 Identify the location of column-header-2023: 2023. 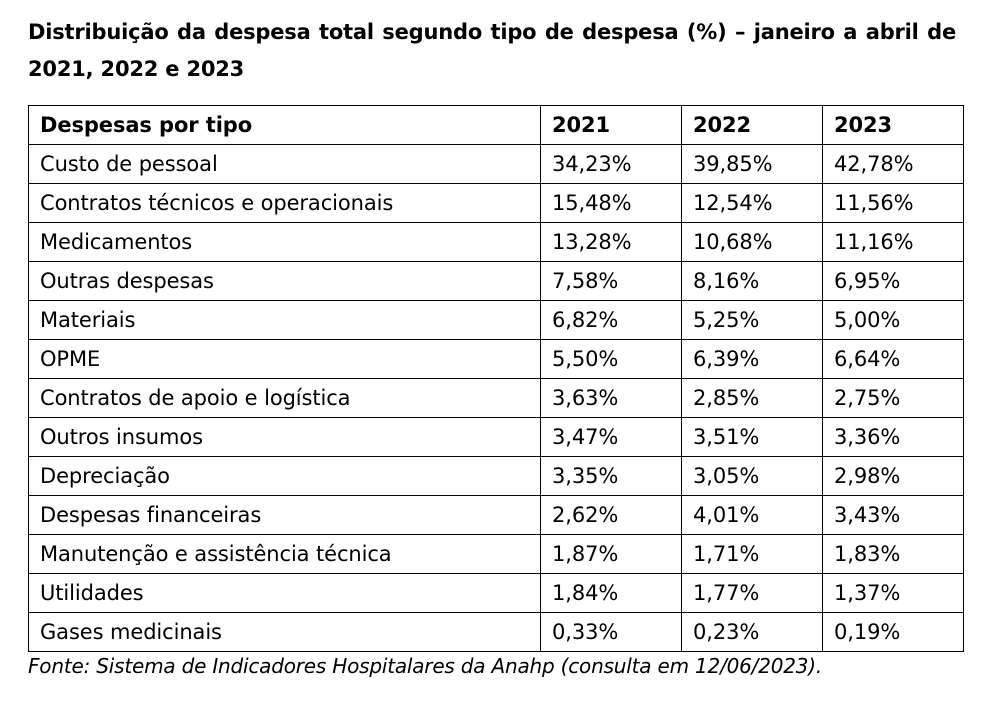
(893, 125).